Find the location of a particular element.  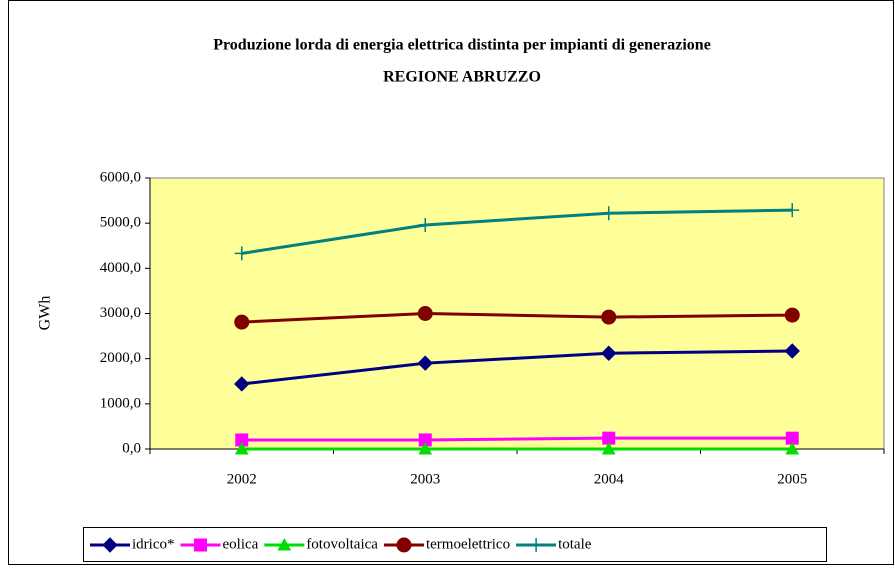

y-tick-label: 0,0 is located at coordinates (131, 448).